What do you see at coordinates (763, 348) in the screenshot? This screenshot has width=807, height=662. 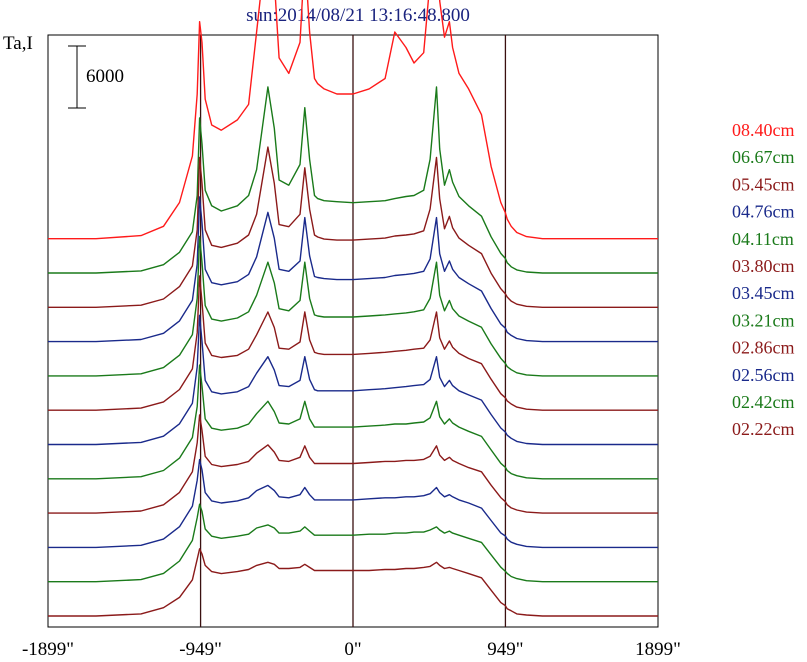 I see `legend-entry-02.86cm: 02.86cm` at bounding box center [763, 348].